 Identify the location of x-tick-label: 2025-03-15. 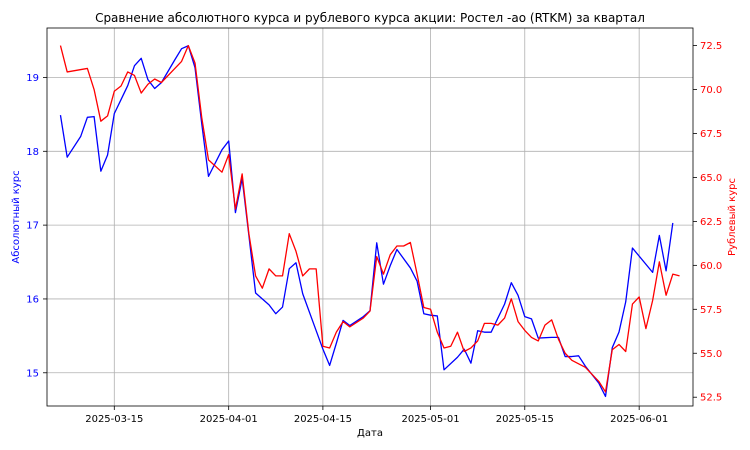
(114, 419).